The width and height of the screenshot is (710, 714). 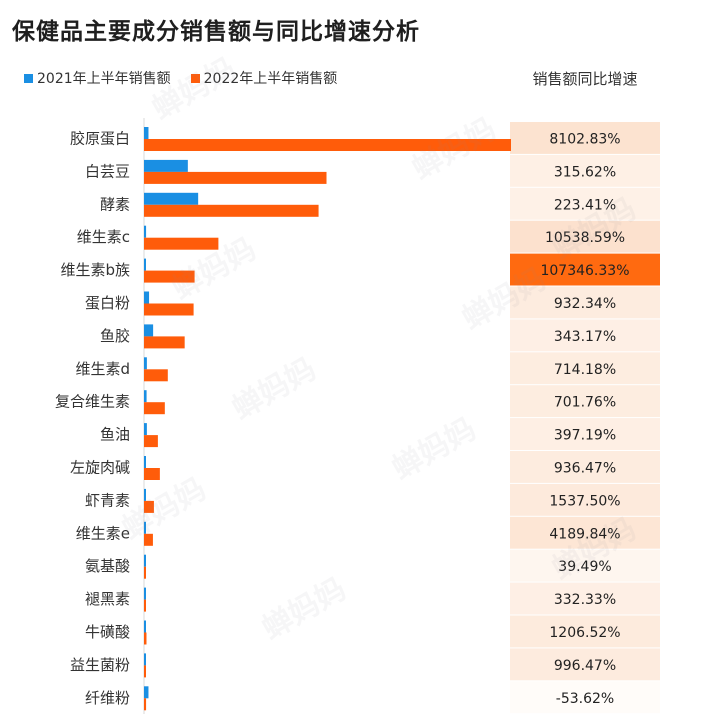 I want to click on category-label: 维生素c, so click(x=103, y=237).